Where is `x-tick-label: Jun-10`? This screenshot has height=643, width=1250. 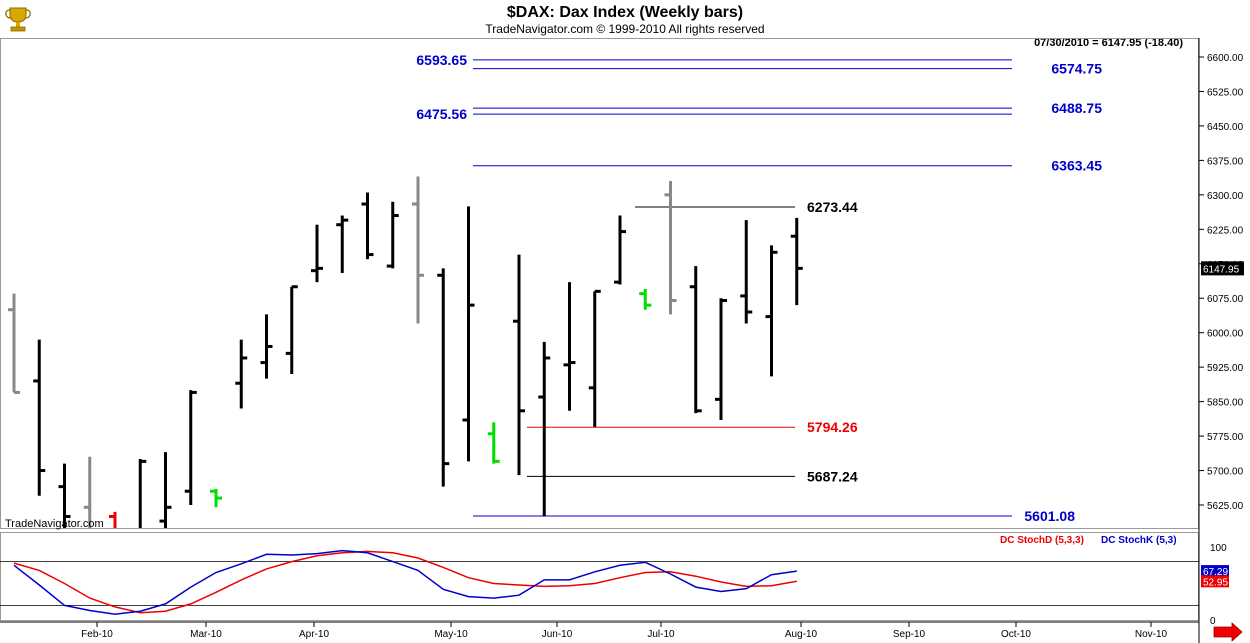 x-tick-label: Jun-10 is located at coordinates (557, 634).